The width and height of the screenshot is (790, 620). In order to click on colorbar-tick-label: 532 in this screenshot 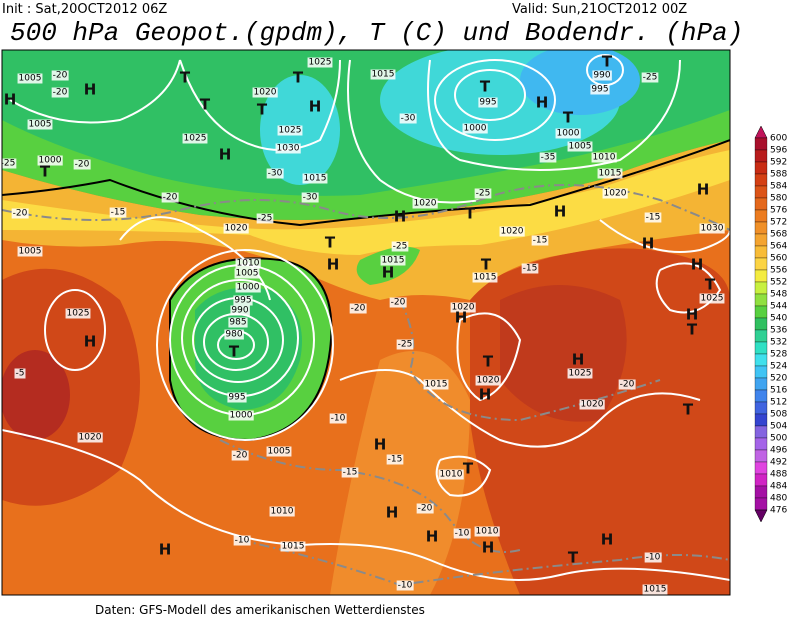, I will do `click(778, 343)`.